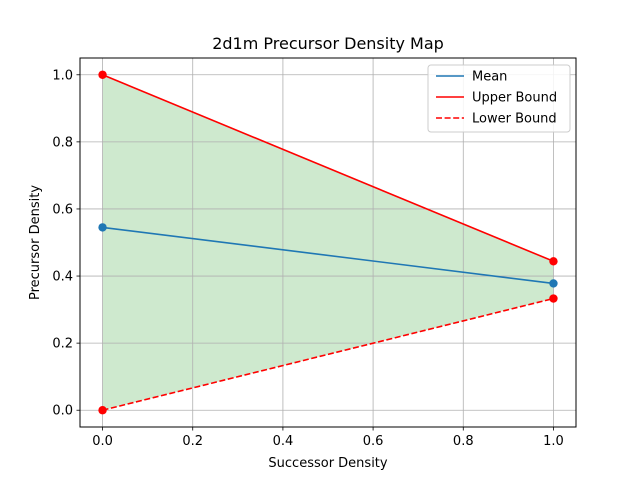 The height and width of the screenshot is (480, 640). I want to click on y-tick-label: 0.8, so click(62, 142).